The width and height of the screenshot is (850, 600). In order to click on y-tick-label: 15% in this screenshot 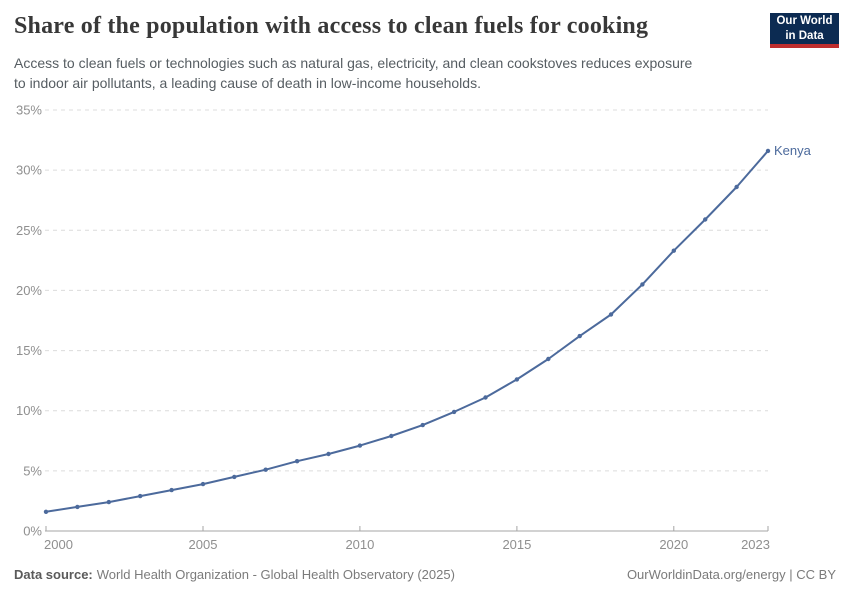, I will do `click(29, 350)`.